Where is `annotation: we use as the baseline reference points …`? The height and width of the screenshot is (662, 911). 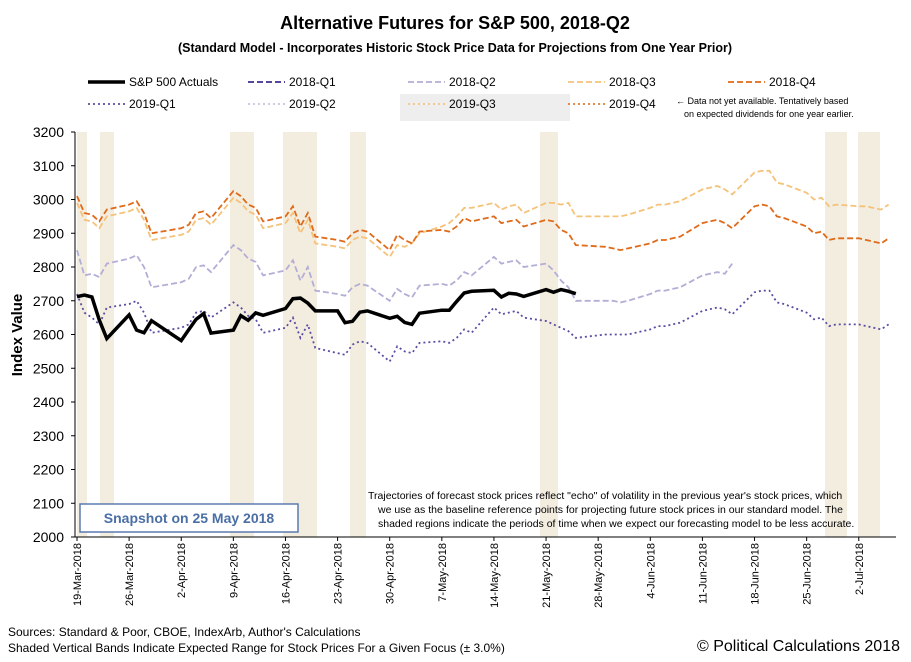
annotation: we use as the baseline reference points … is located at coordinates (610, 510).